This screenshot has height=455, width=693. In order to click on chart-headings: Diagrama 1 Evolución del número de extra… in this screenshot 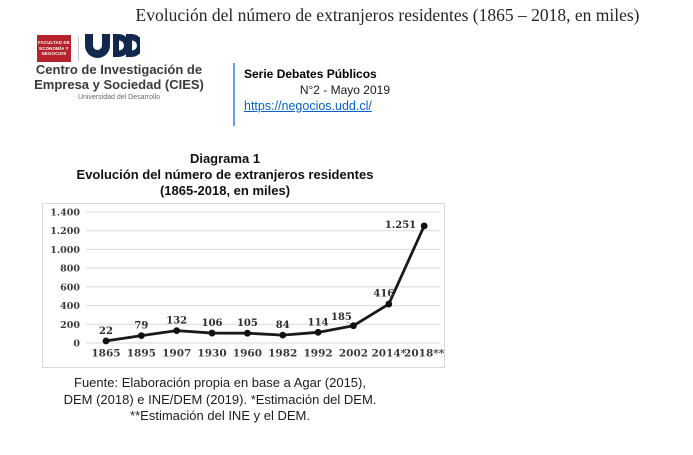, I will do `click(225, 175)`.